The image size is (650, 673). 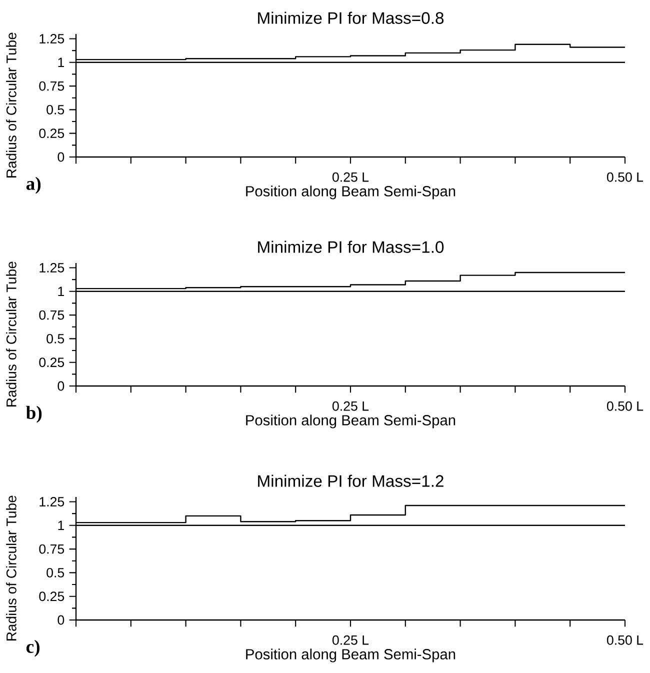 I want to click on chart-title: Minimize PI for Mass=0.8, so click(x=351, y=18).